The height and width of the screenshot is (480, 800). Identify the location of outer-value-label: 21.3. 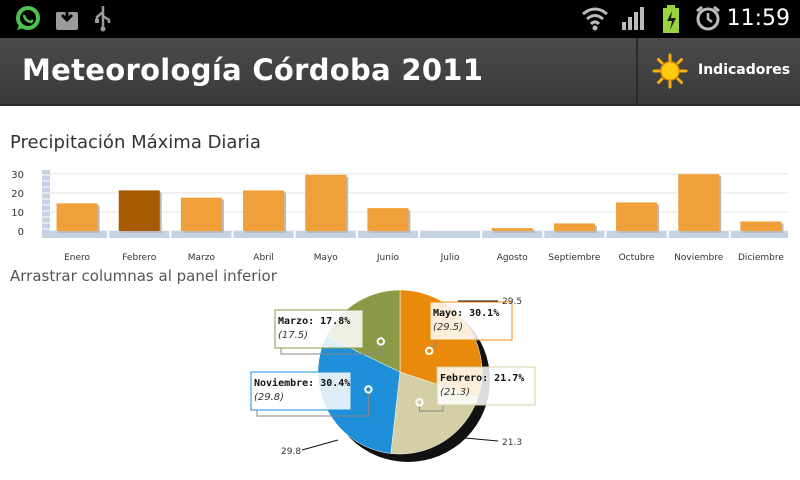
(512, 443).